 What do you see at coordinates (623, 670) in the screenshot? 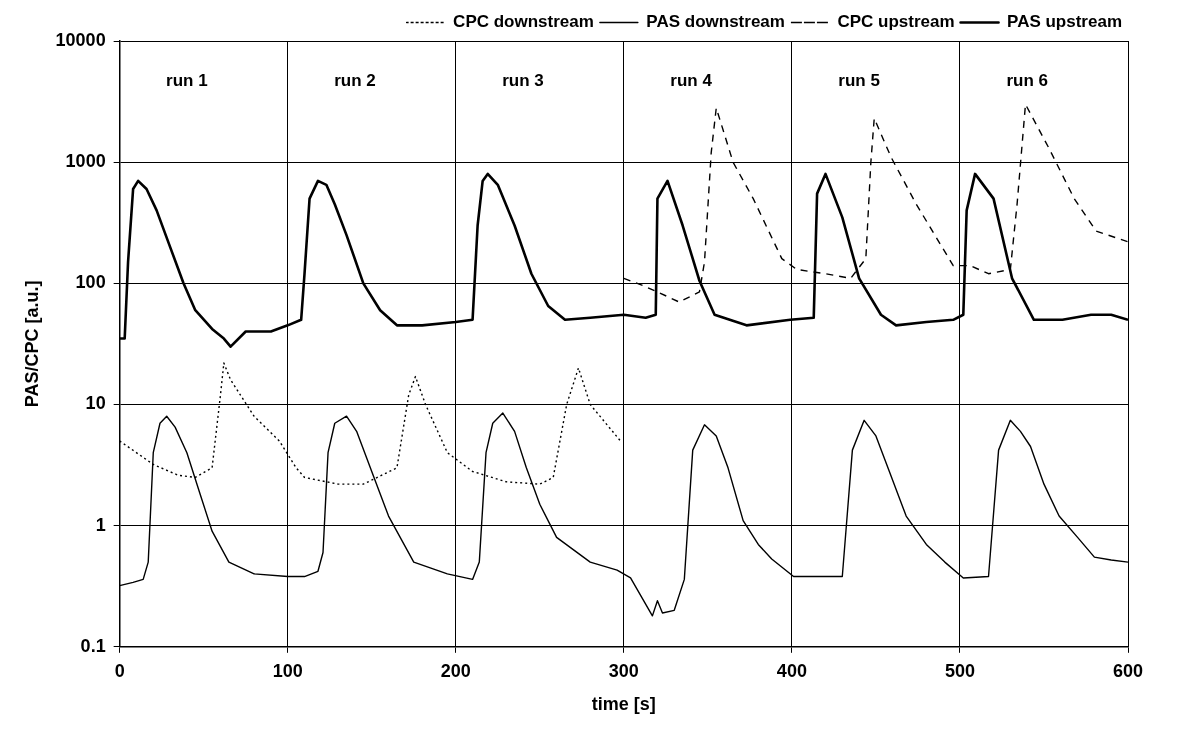
I see `x-tick-label: 300` at bounding box center [623, 670].